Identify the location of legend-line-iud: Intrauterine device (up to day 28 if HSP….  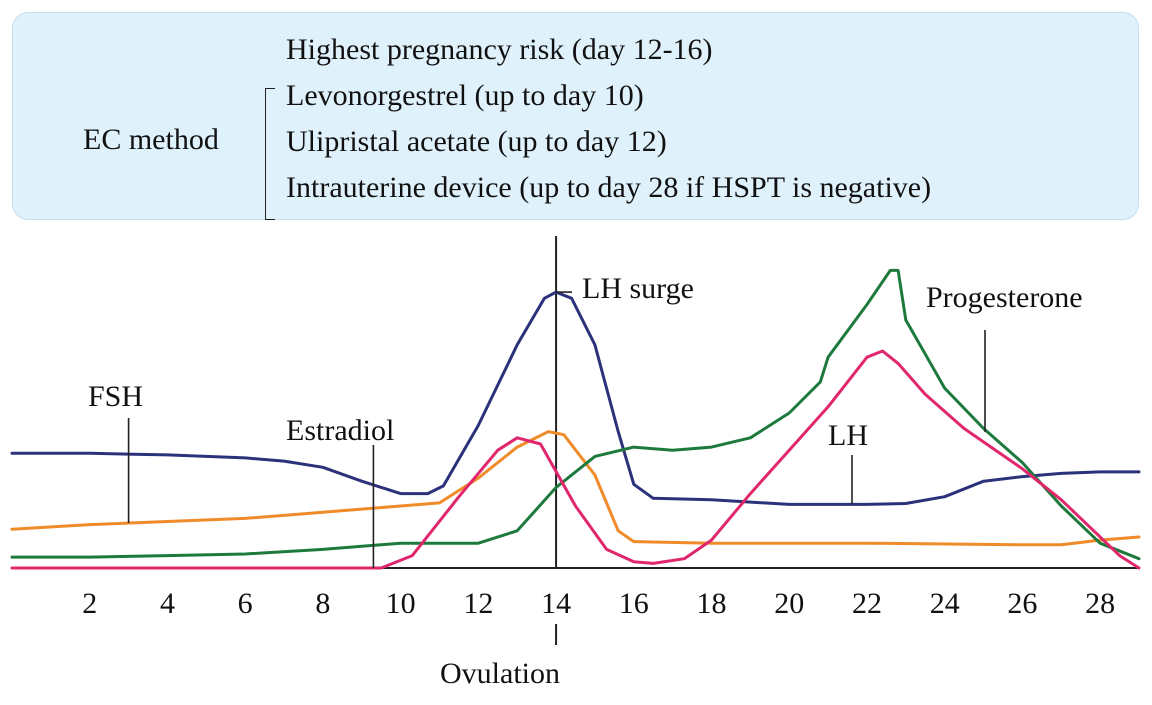
(609, 187).